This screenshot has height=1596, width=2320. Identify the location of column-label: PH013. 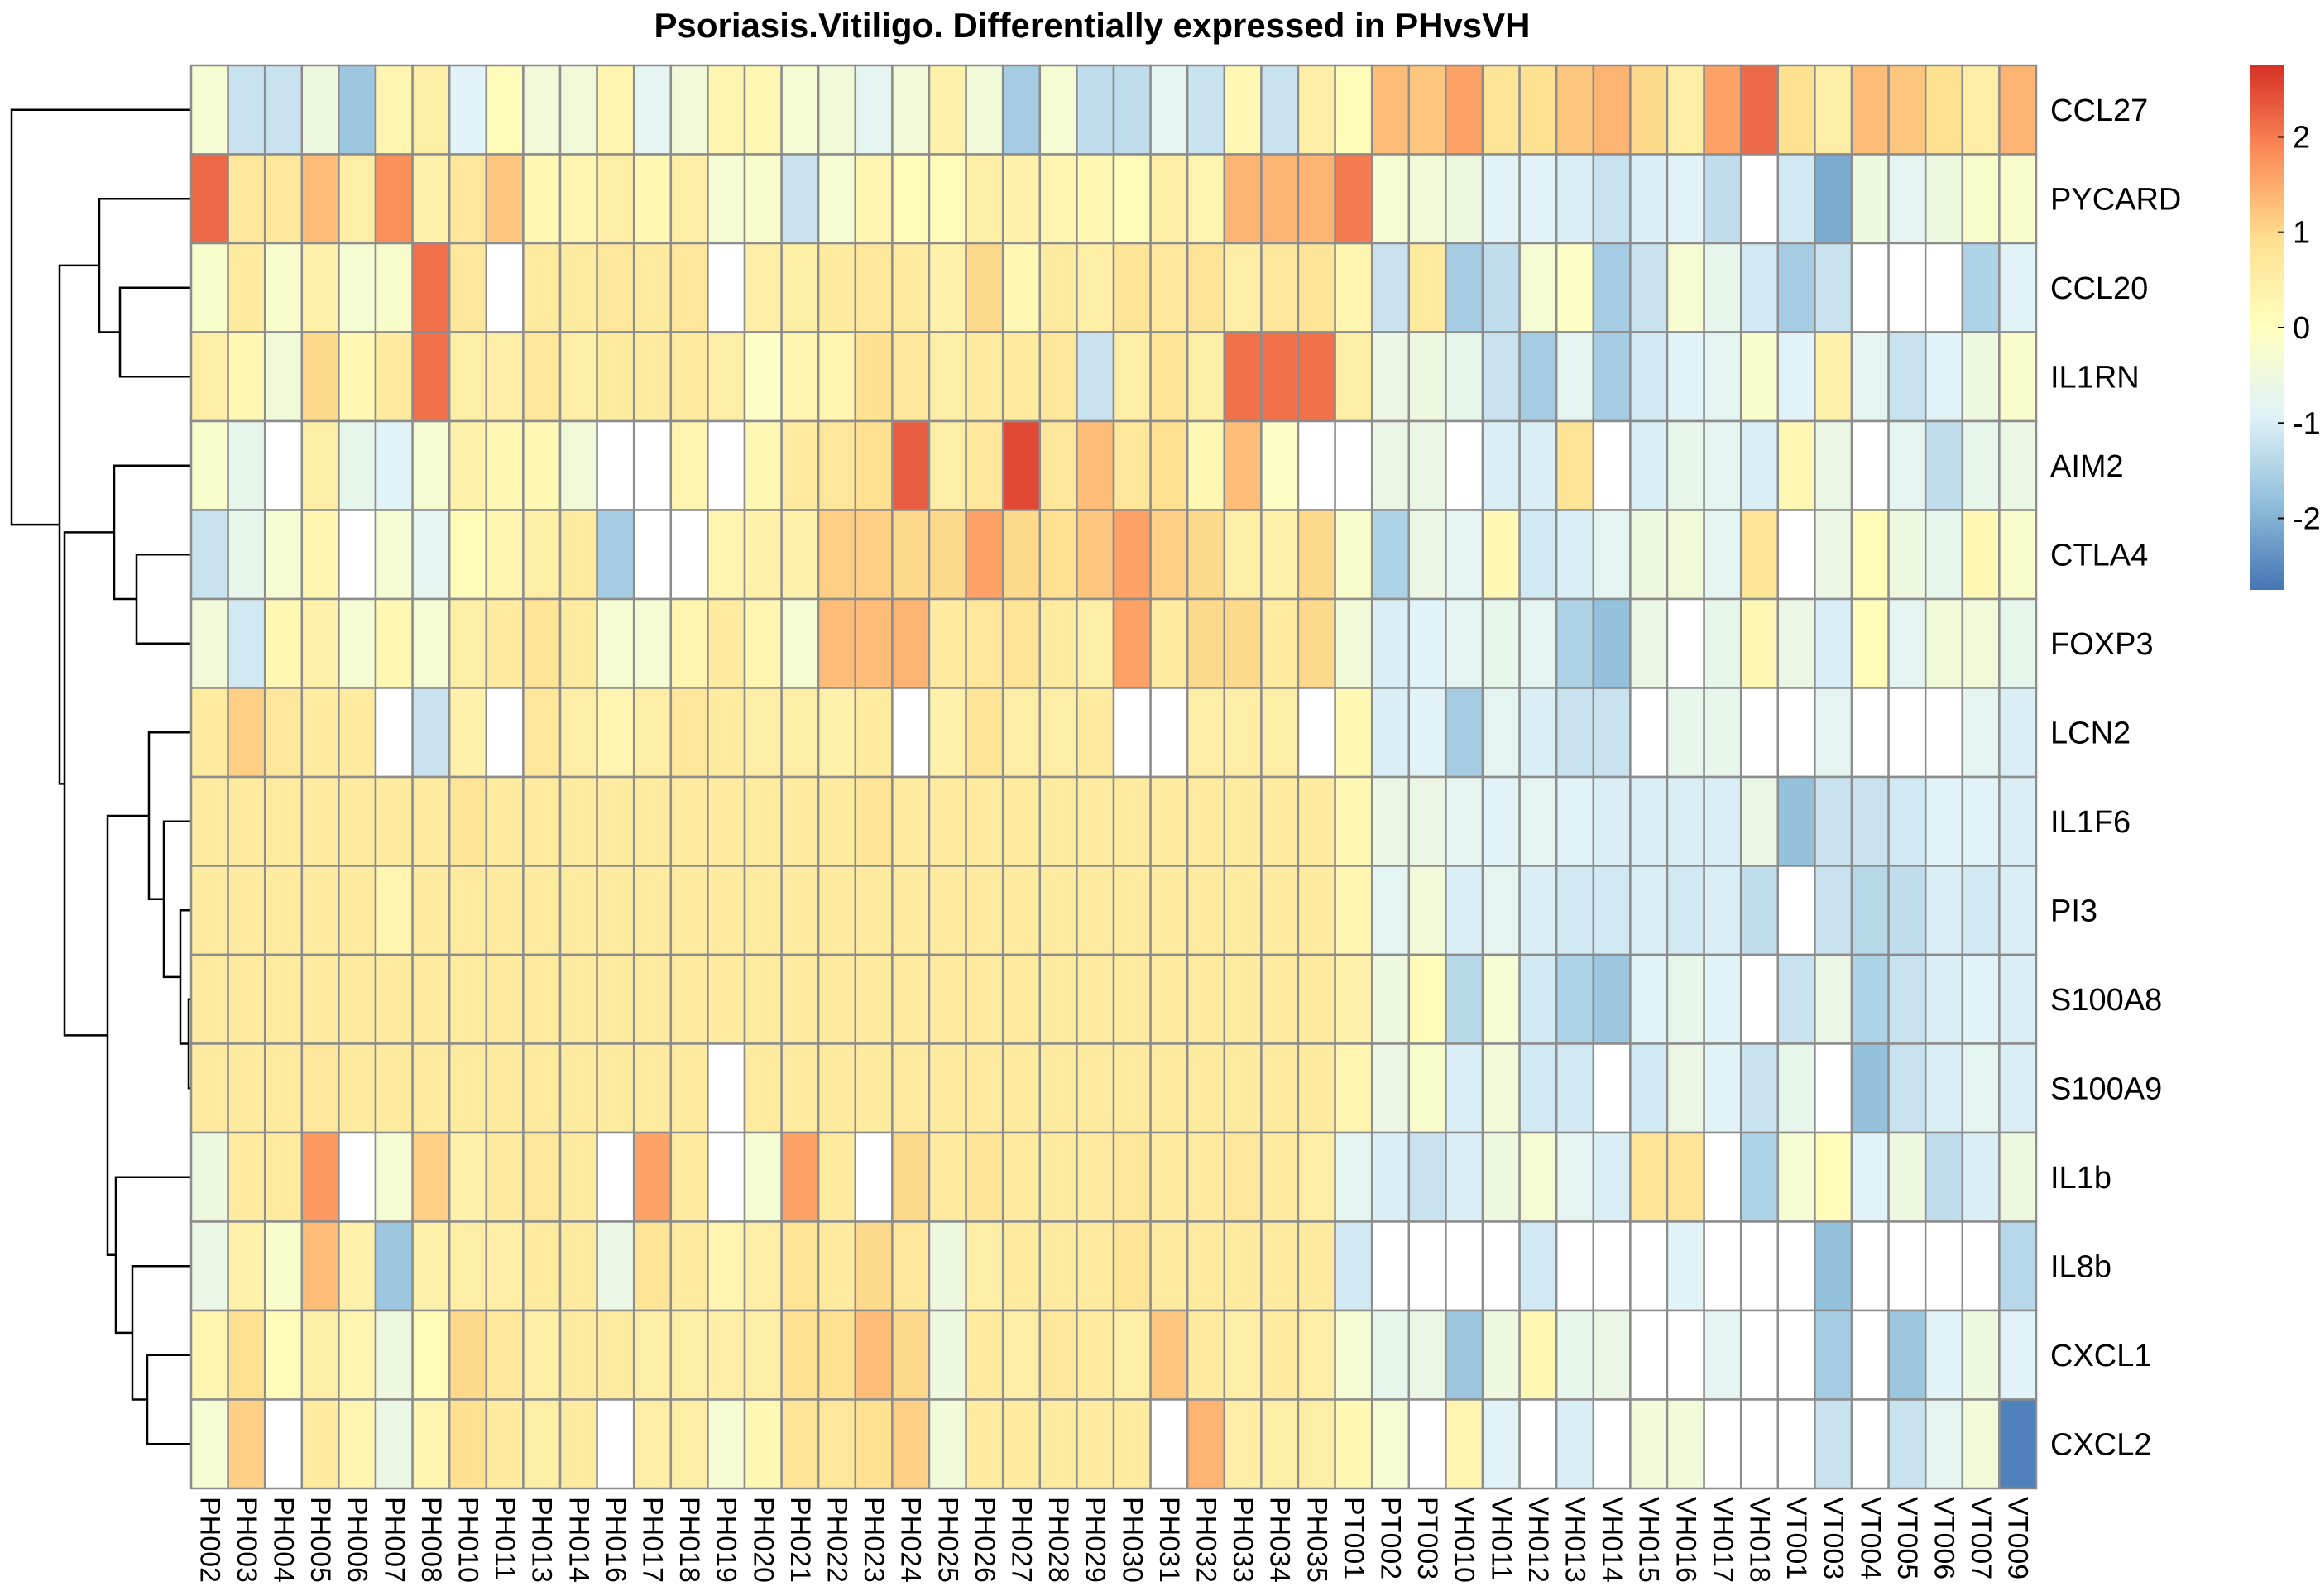
(542, 1540).